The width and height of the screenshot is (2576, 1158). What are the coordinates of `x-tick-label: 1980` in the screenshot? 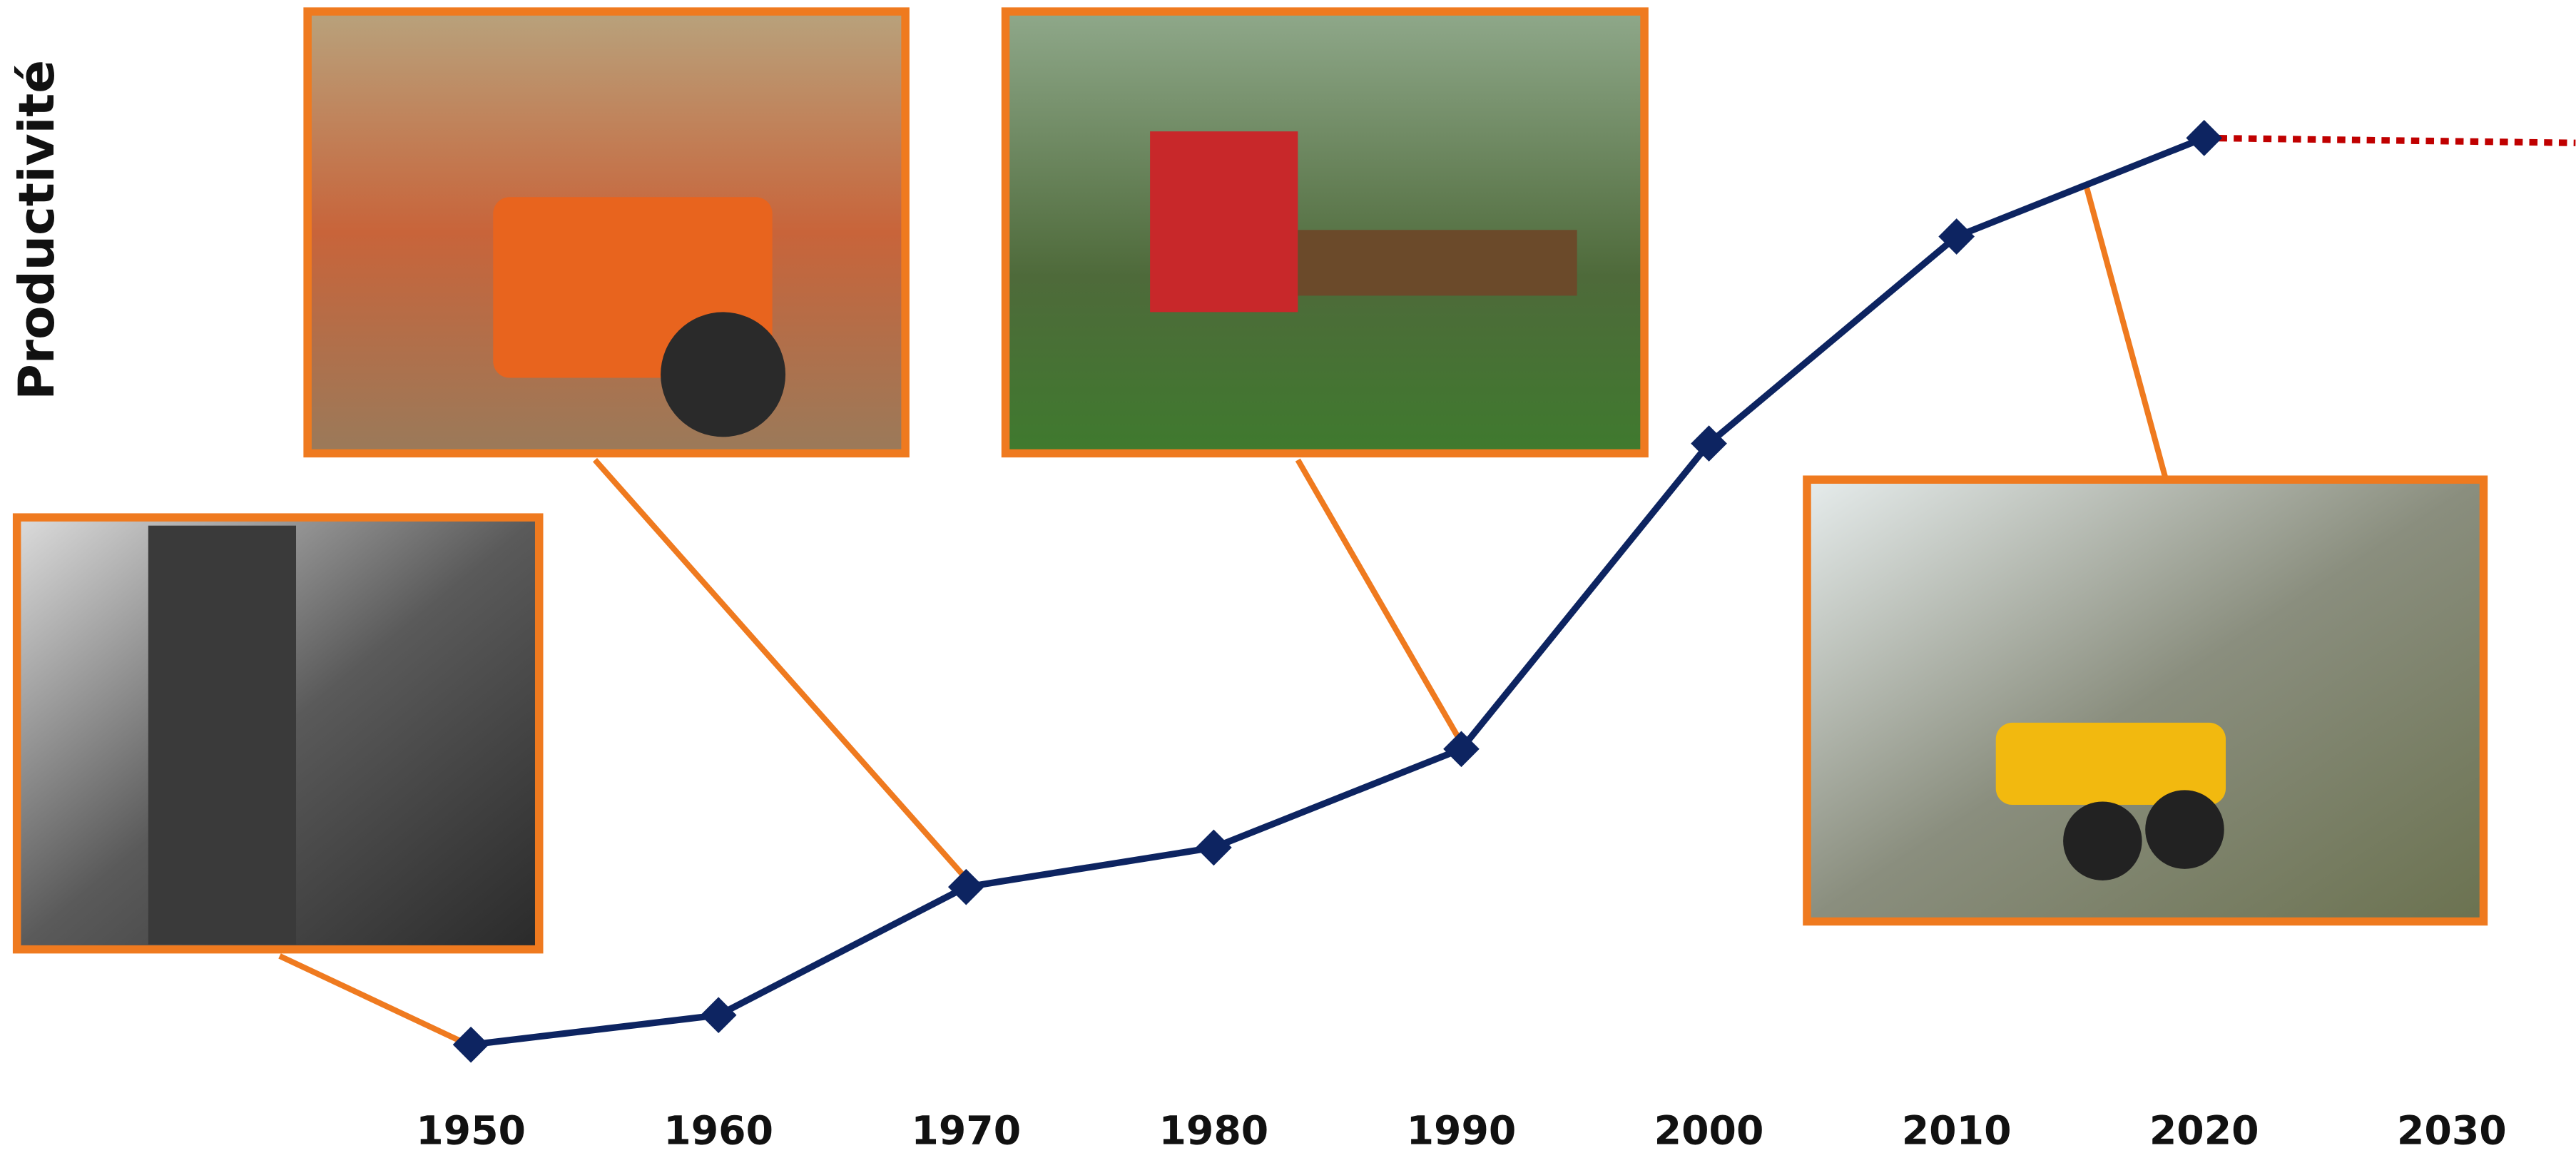 It's located at (1213, 1132).